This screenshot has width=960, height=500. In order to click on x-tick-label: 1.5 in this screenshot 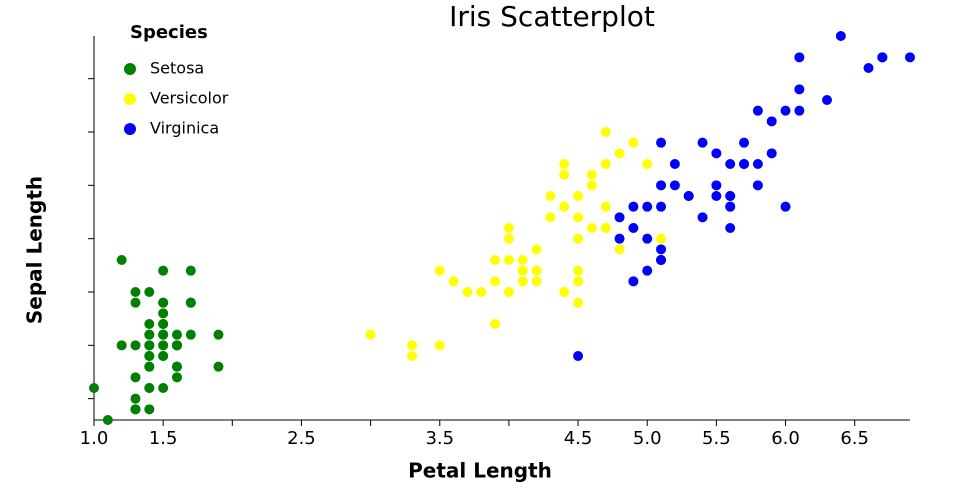, I will do `click(163, 438)`.